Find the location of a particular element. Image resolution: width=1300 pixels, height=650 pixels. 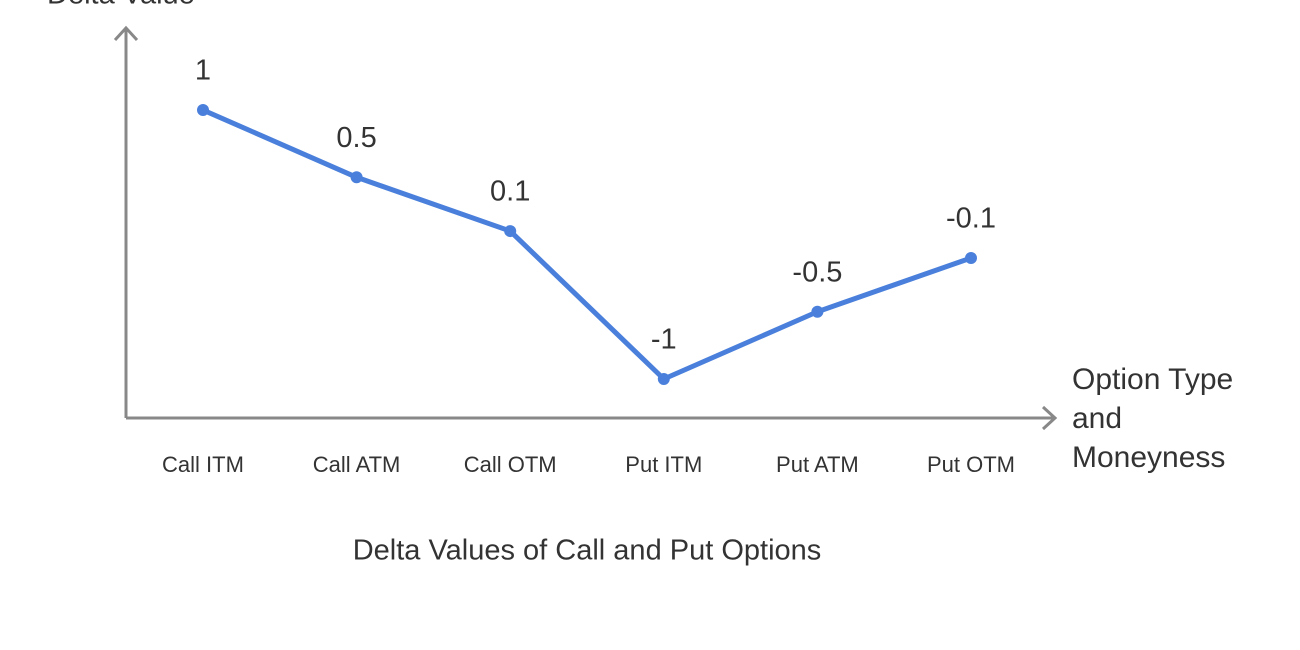

x-tick-label: Call OTM is located at coordinates (510, 464).